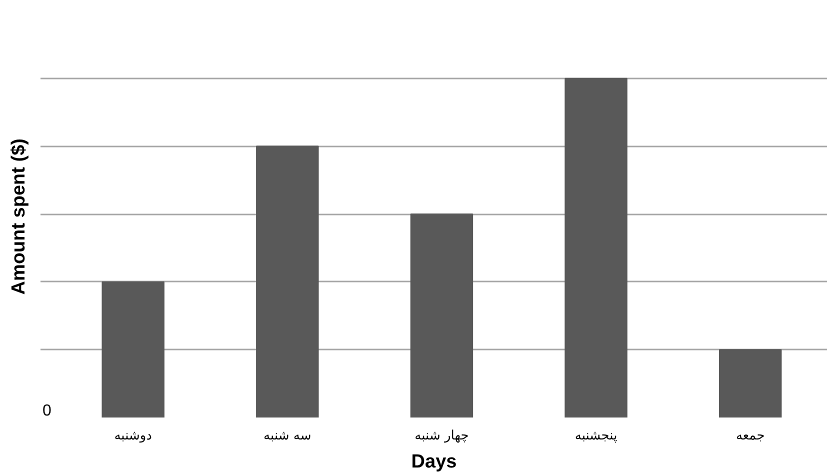  Describe the element at coordinates (47, 411) in the screenshot. I see `annotation: 0` at that location.